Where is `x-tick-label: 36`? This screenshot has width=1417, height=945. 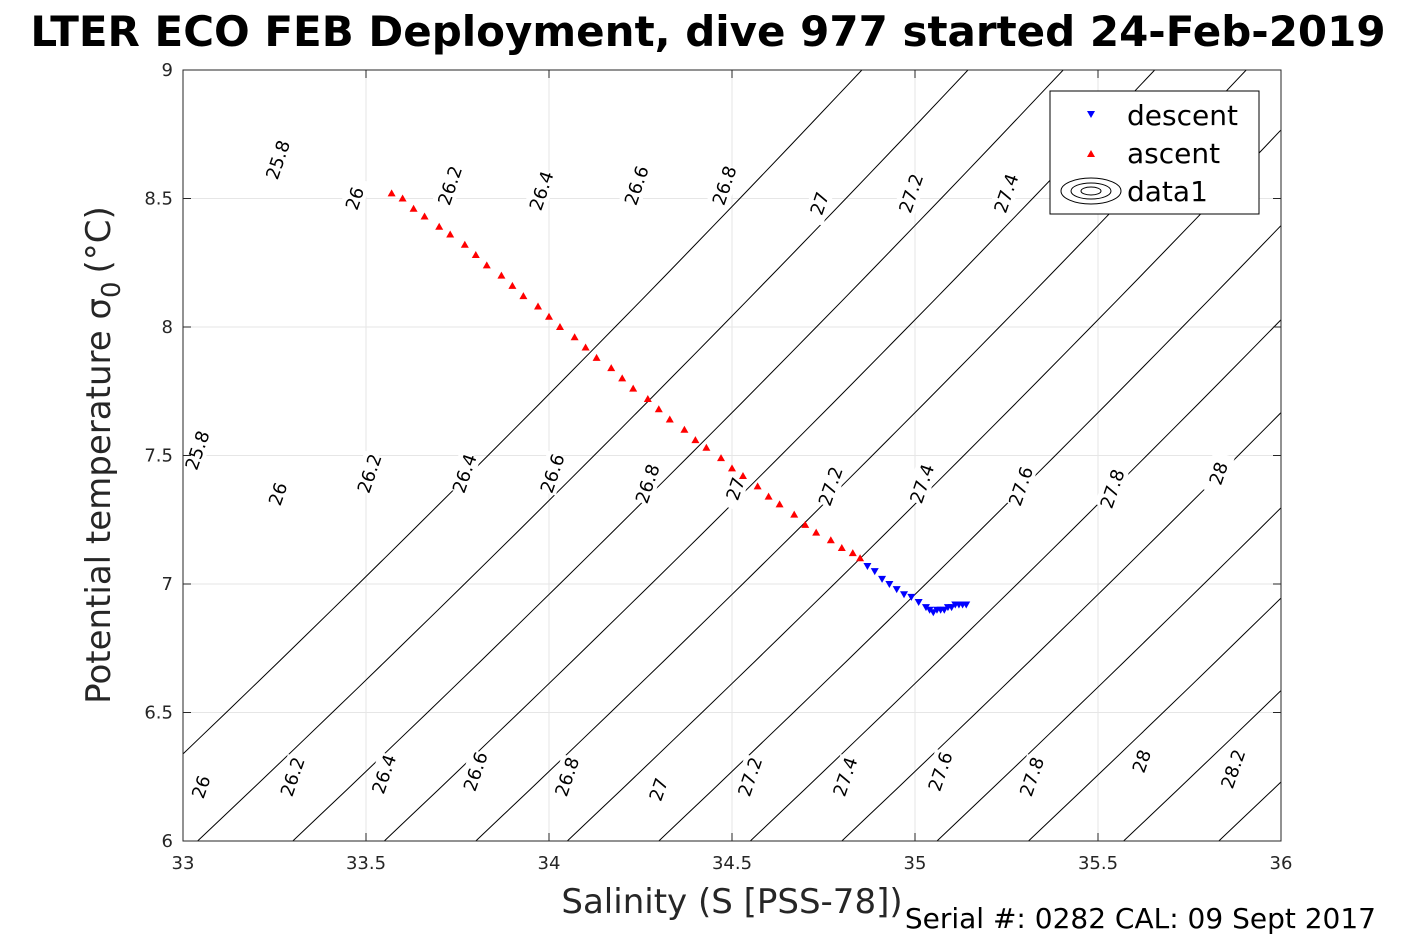 x-tick-label: 36 is located at coordinates (1281, 863).